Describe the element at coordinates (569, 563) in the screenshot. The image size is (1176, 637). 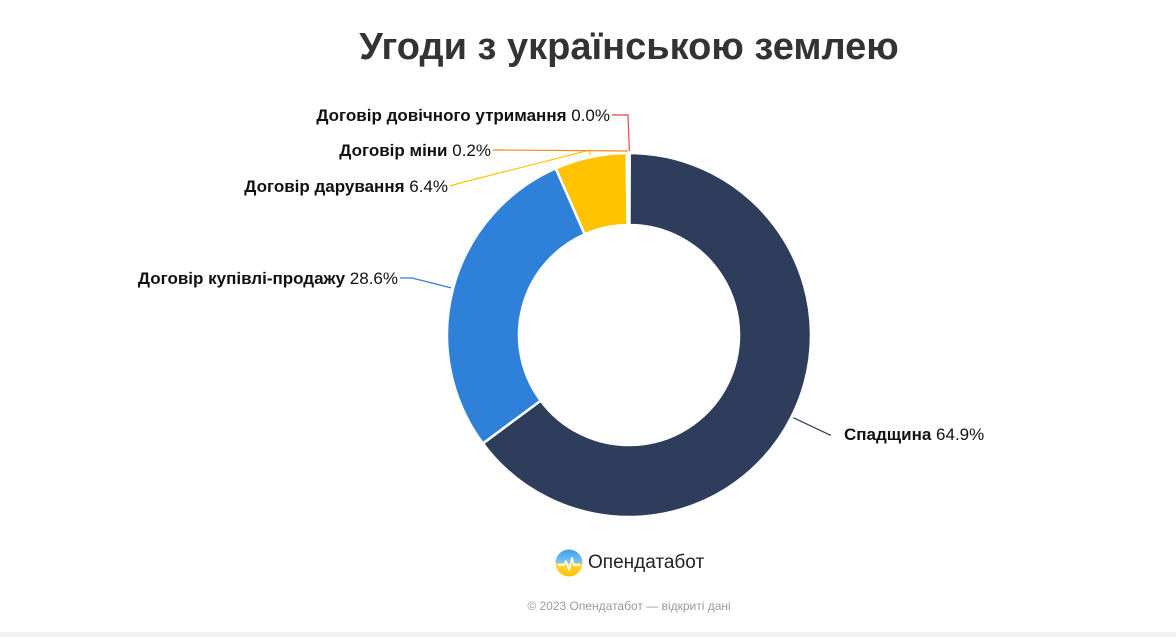
I see `opendatabot-logo-icon` at that location.